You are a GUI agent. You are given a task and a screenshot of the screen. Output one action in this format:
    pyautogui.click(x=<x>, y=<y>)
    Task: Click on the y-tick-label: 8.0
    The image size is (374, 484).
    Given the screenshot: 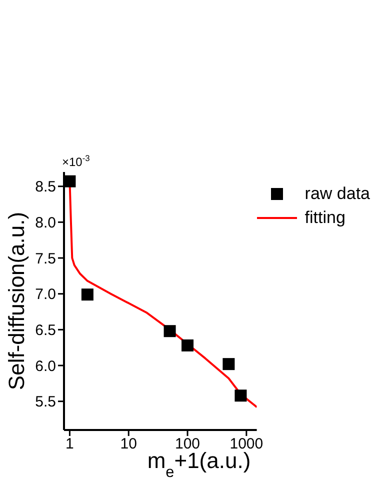 What is the action you would take?
    pyautogui.click(x=45, y=223)
    